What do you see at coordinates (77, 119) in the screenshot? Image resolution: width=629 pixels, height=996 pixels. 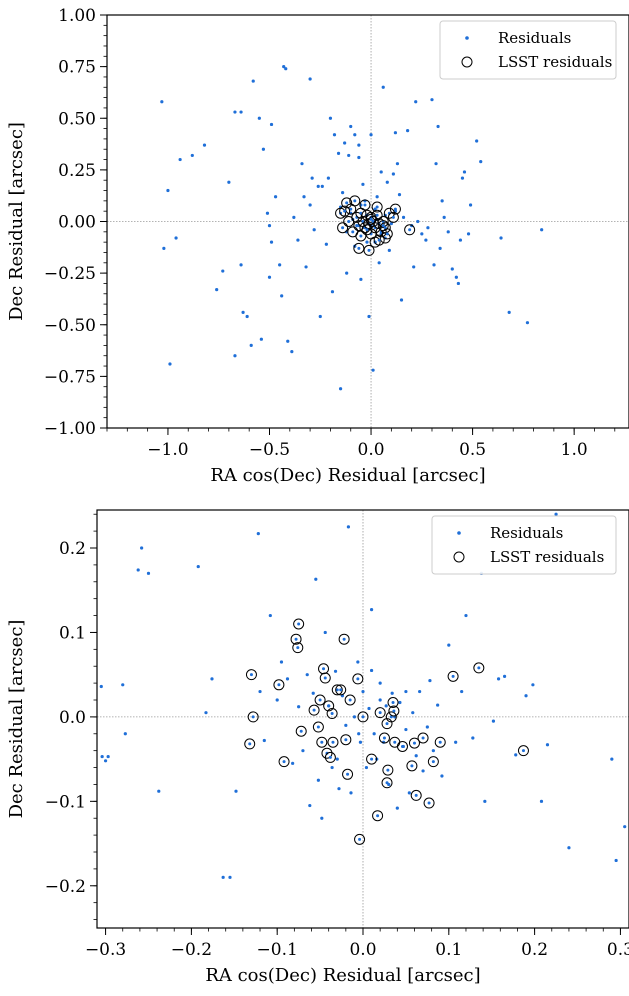 I see `y-tick-label: 0.50` at bounding box center [77, 119].